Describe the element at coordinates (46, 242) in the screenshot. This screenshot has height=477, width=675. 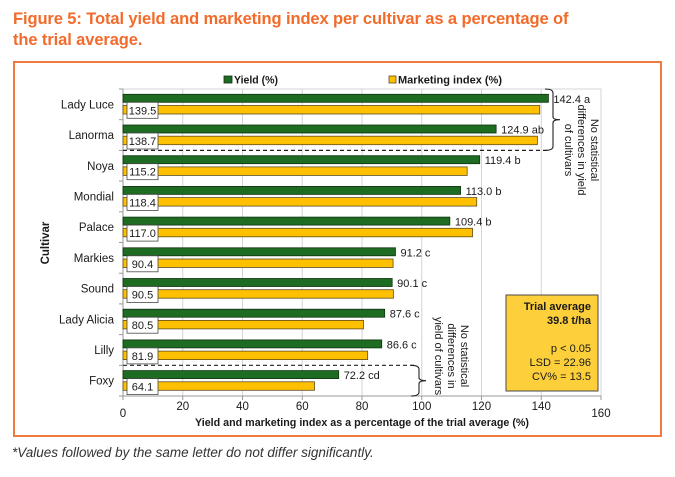
I see `y-axis-title: Cultivar` at that location.